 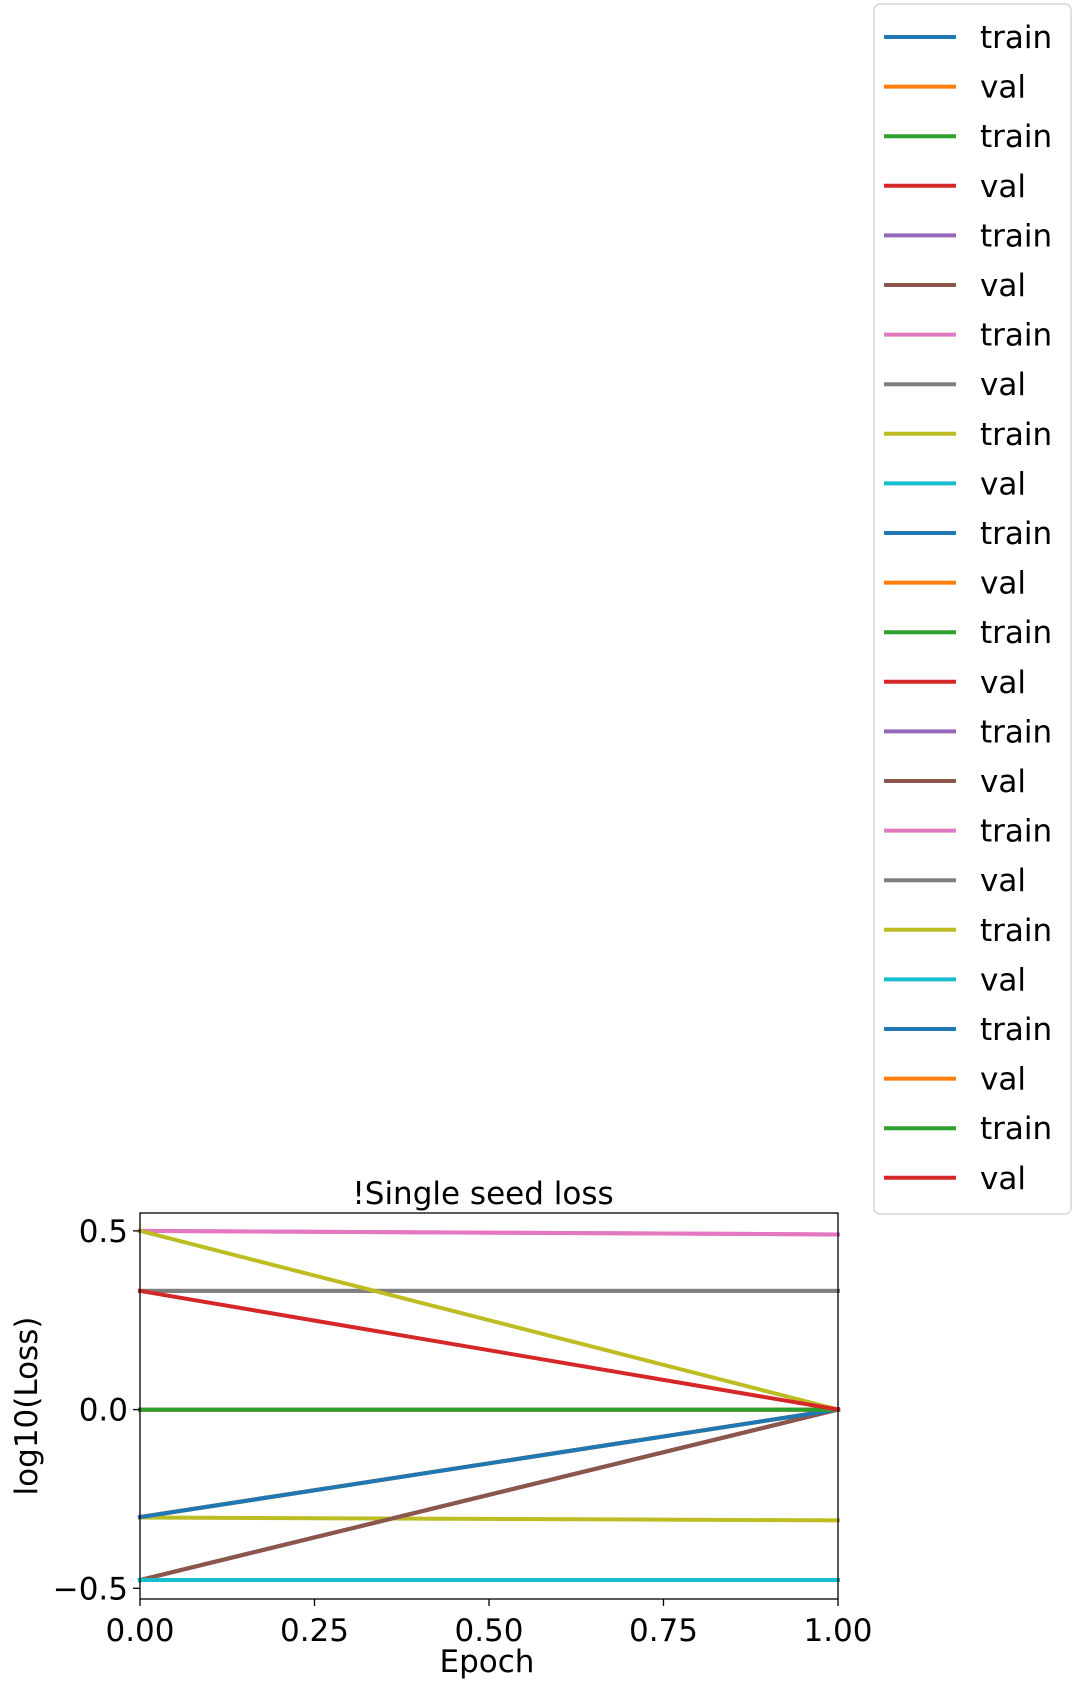 What do you see at coordinates (487, 1662) in the screenshot?
I see `x-axis-label: Epoch` at bounding box center [487, 1662].